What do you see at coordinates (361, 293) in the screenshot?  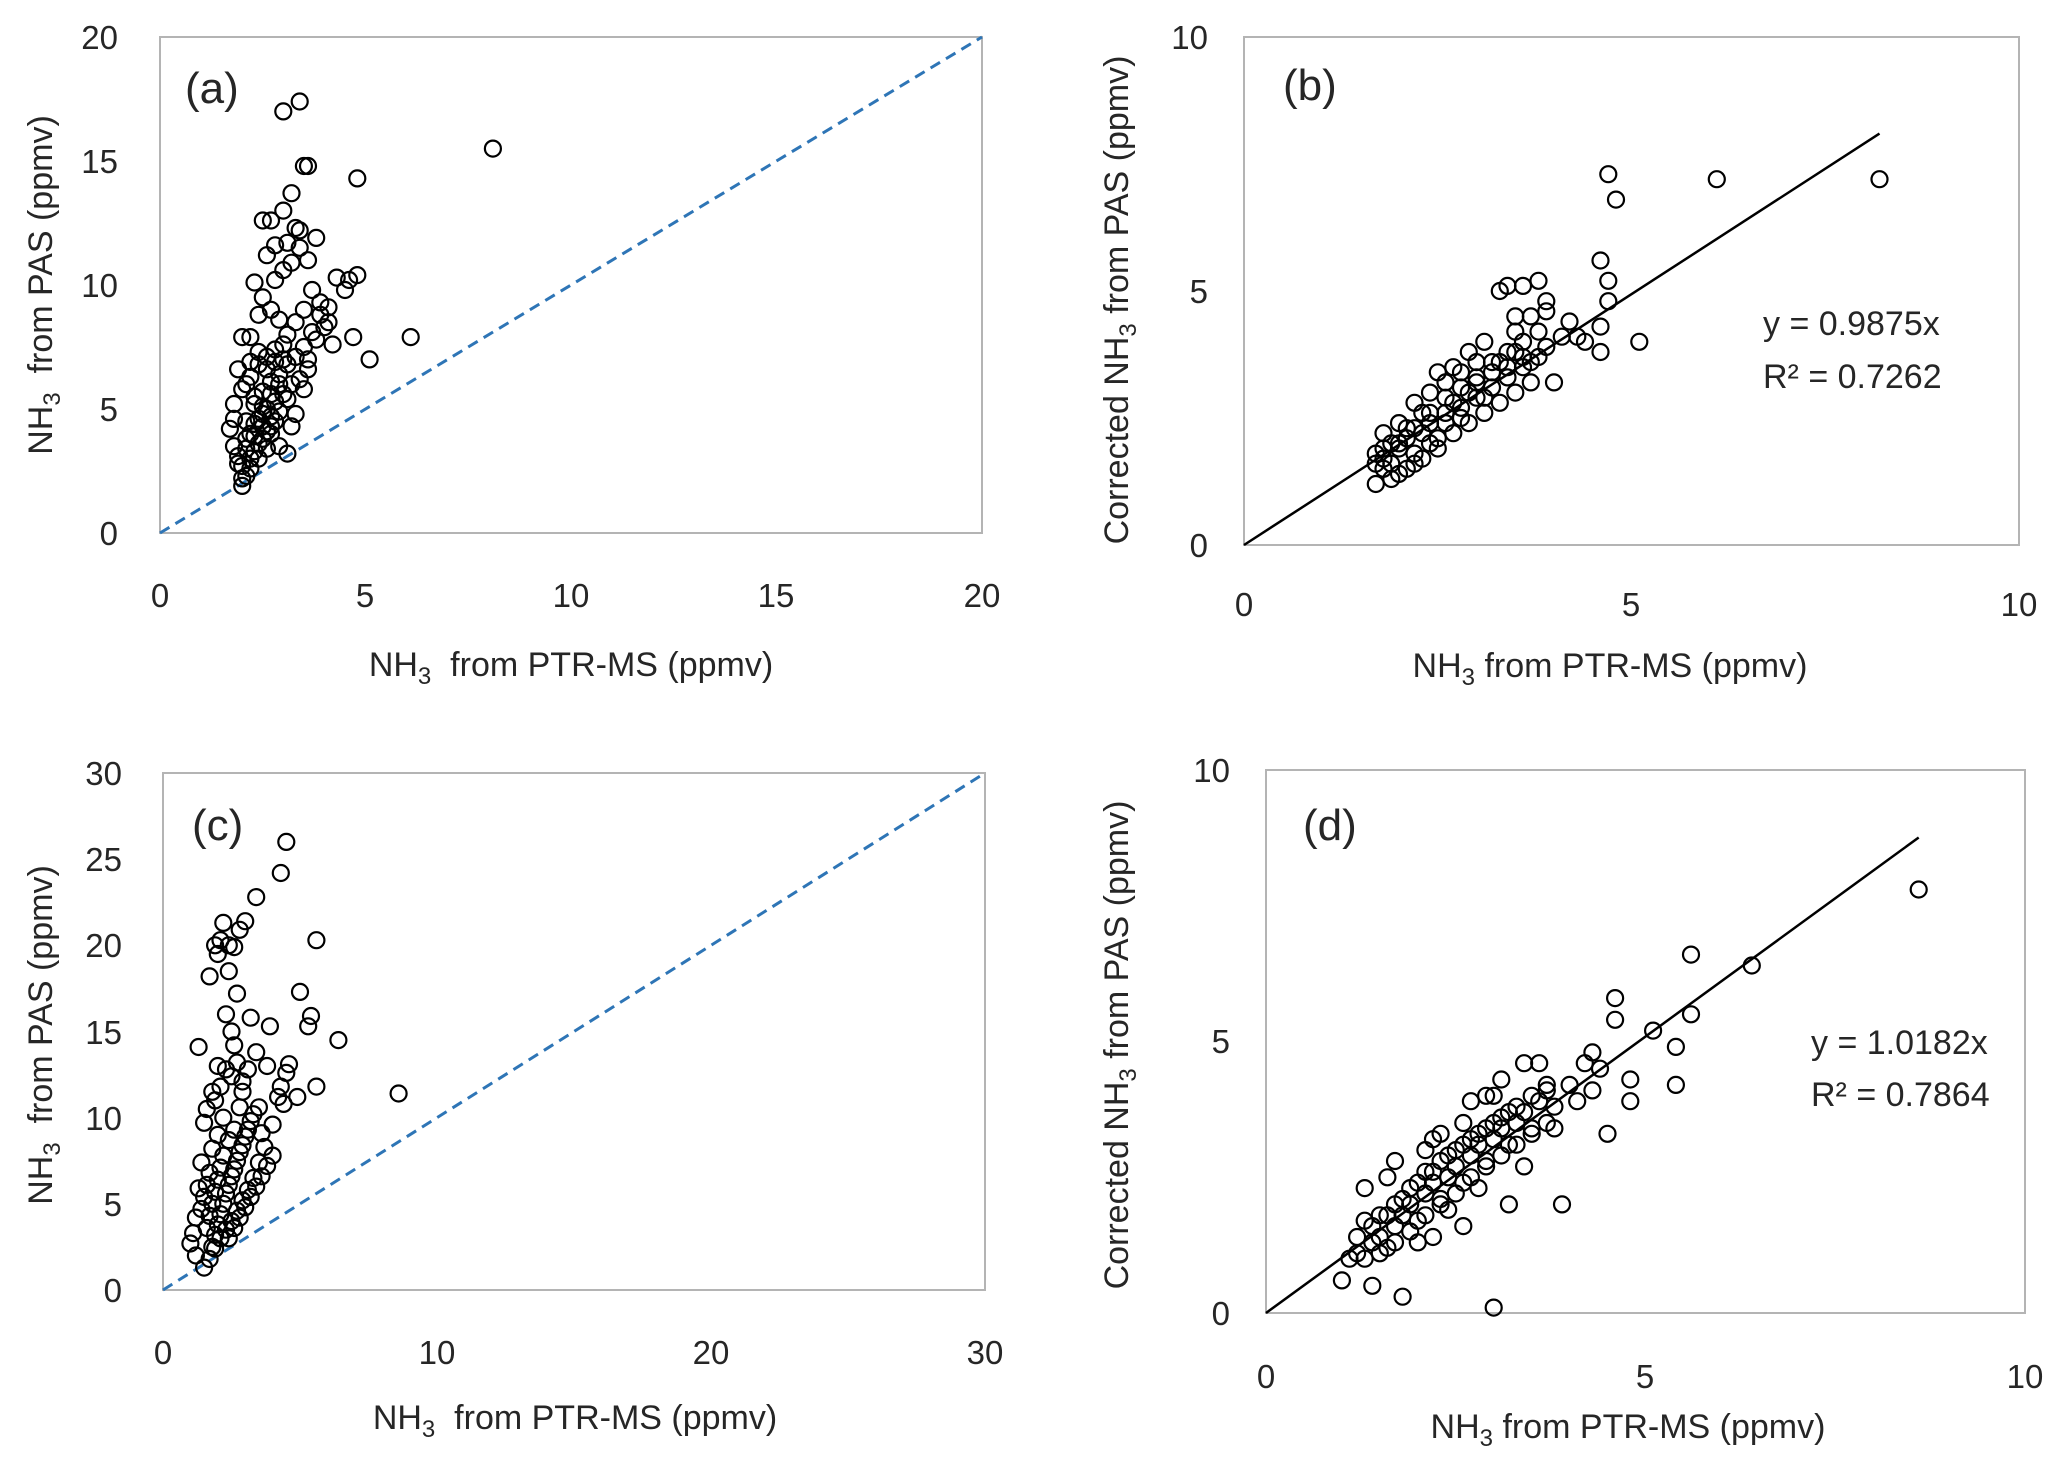 I see `panel-a-points` at bounding box center [361, 293].